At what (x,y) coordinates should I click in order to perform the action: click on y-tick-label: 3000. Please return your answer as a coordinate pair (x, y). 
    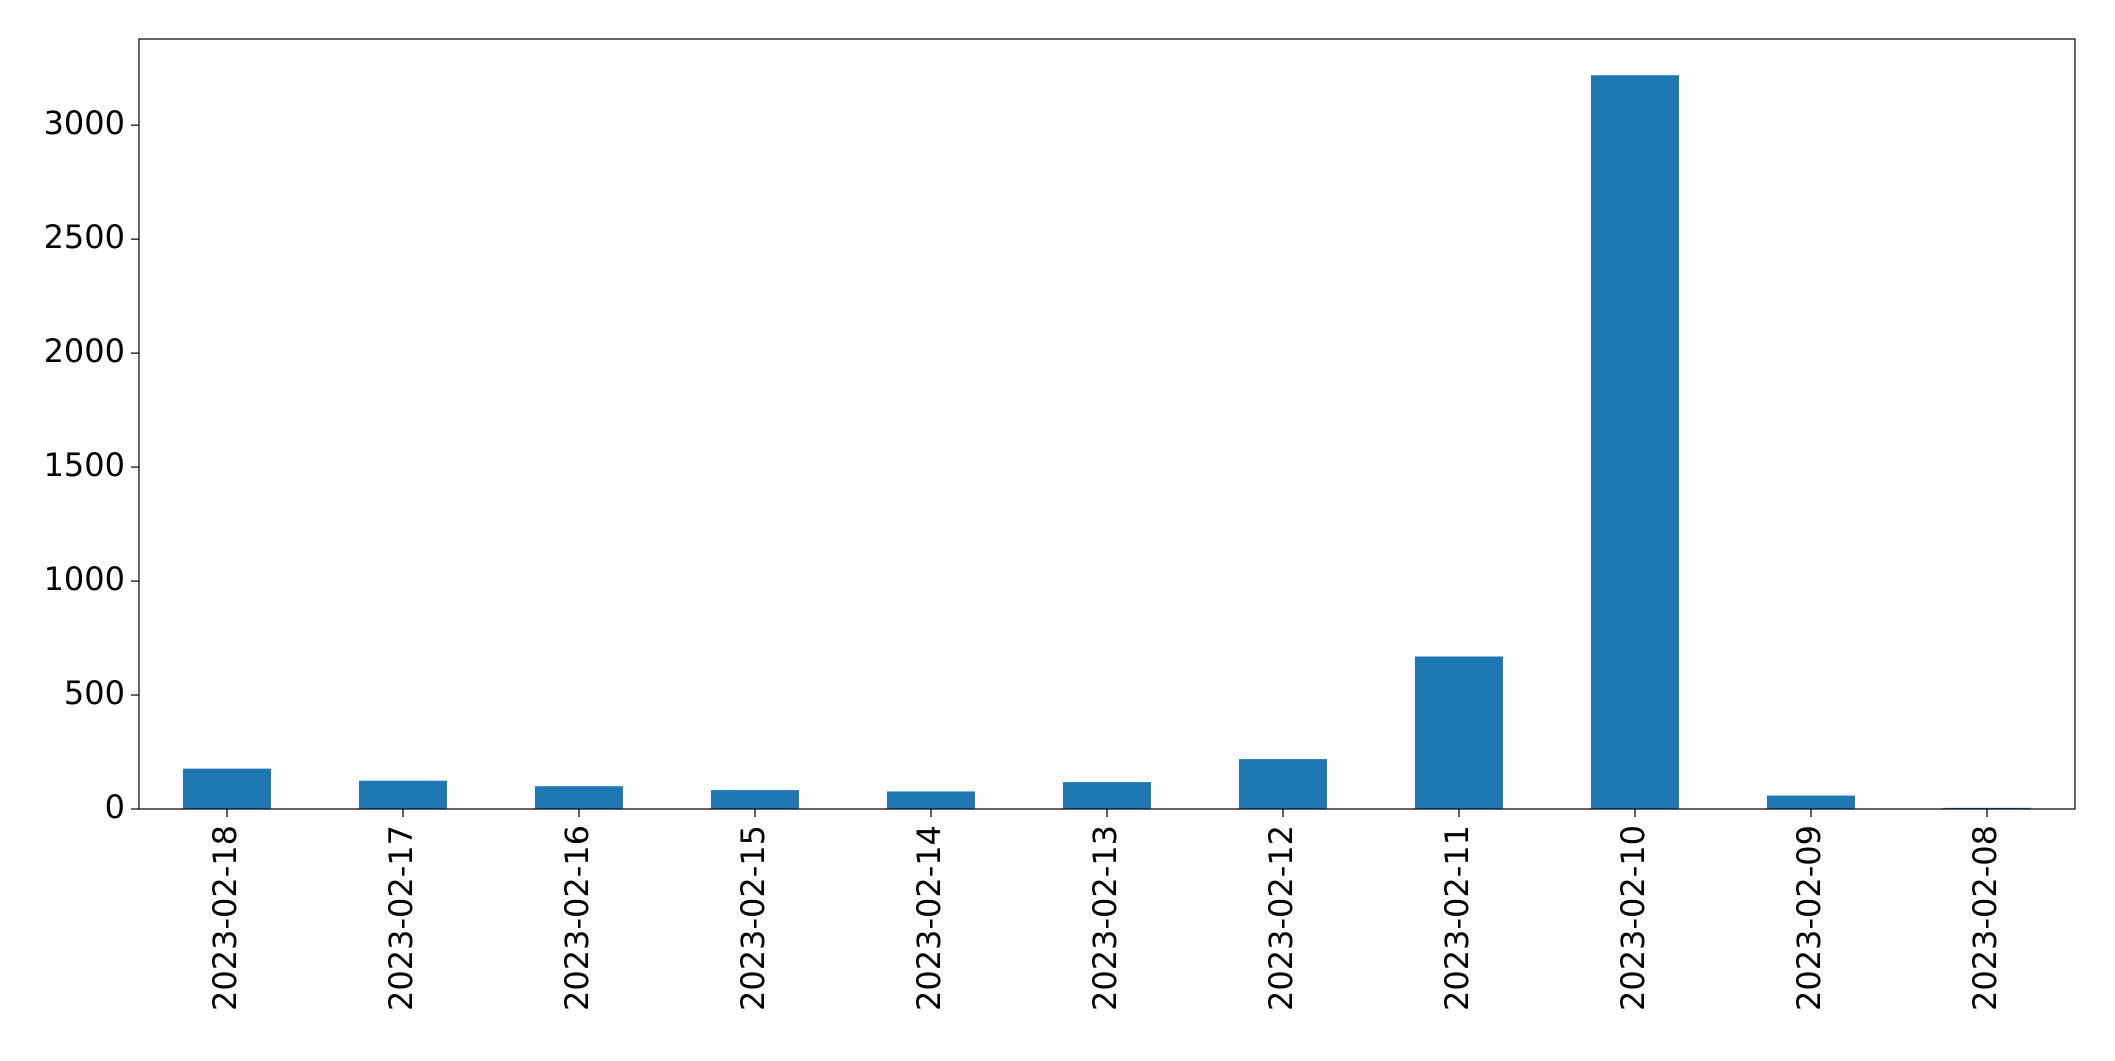
    Looking at the image, I should click on (84, 123).